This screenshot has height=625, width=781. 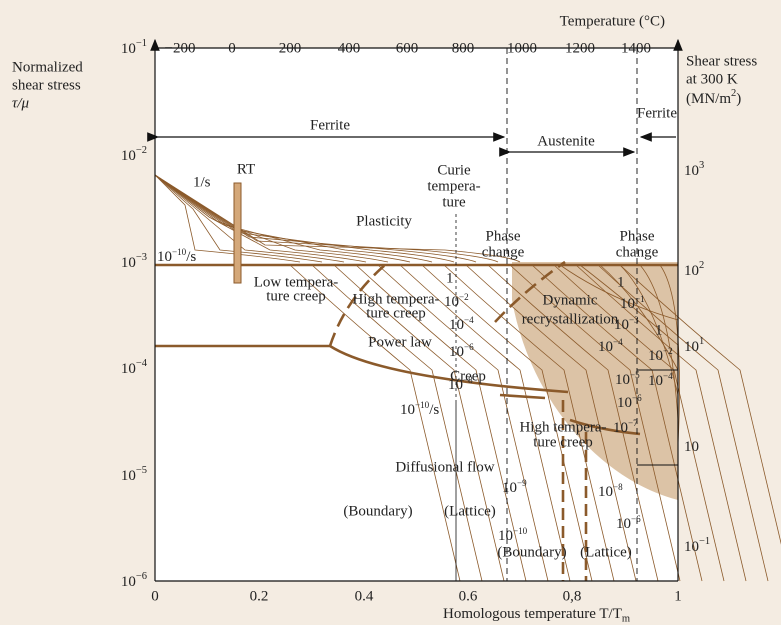 I want to click on region-label: tempera-, so click(x=453, y=186).